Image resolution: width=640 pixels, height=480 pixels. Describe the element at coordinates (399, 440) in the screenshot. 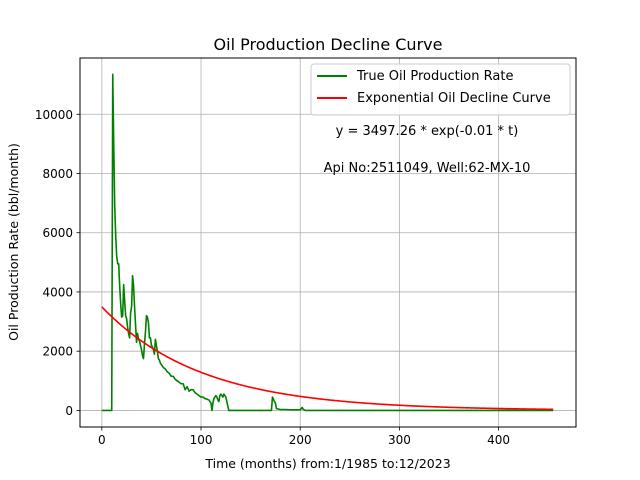

I see `x-tick-label: 300` at that location.